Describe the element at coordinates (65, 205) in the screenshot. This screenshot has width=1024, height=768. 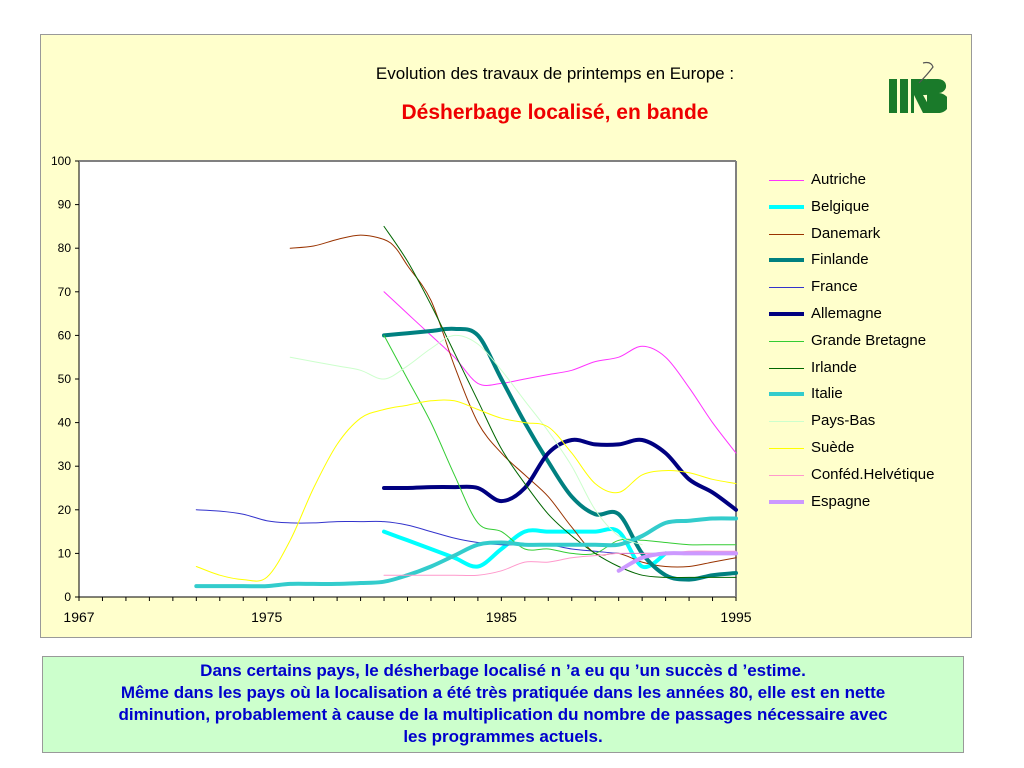
I see `y-tick-label: 90` at that location.